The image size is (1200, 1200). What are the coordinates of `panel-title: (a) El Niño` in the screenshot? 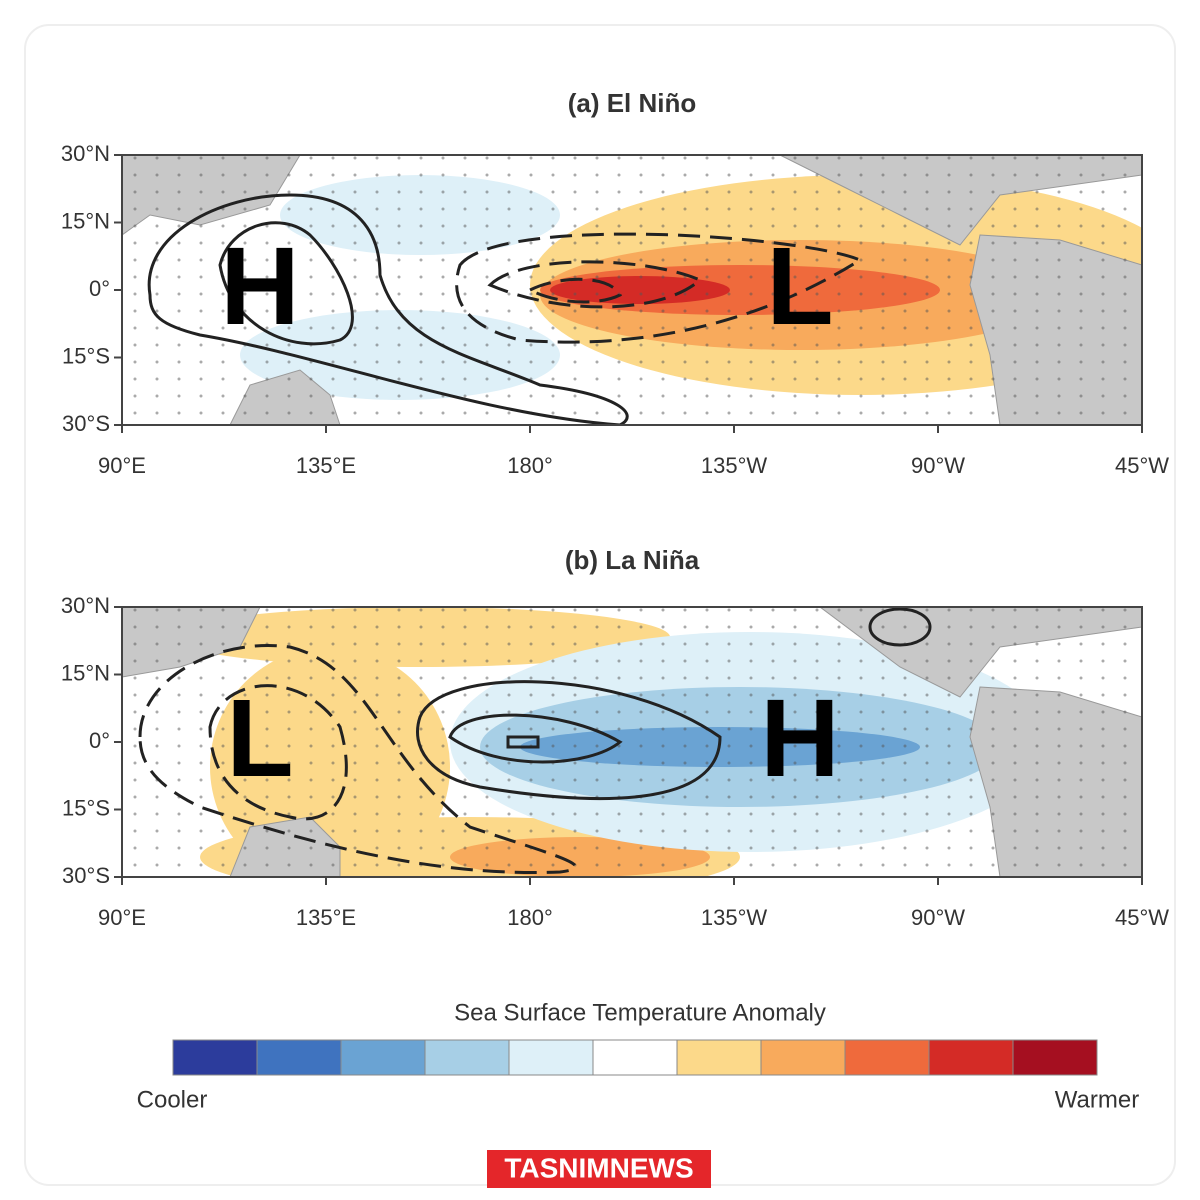 It's located at (632, 103).